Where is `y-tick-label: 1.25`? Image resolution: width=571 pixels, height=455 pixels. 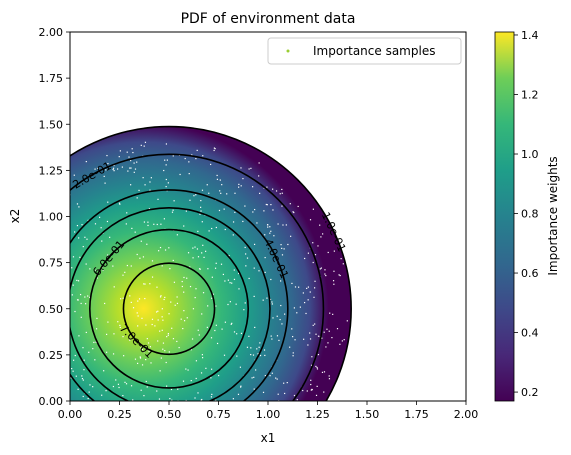
y-tick-label: 1.25 is located at coordinates (51, 170).